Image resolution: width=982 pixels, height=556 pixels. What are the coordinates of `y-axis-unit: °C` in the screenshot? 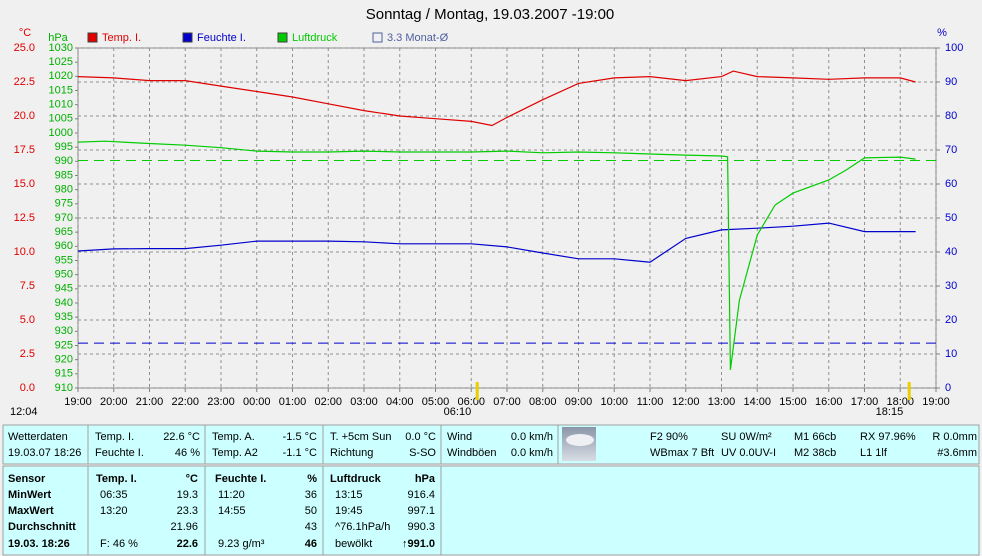 It's located at (25, 33).